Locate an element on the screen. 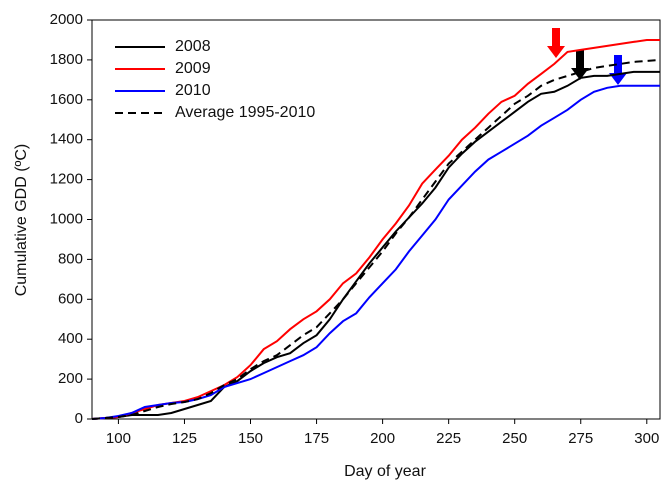 The image size is (662, 483). y-tick-label: 600 is located at coordinates (70, 298).